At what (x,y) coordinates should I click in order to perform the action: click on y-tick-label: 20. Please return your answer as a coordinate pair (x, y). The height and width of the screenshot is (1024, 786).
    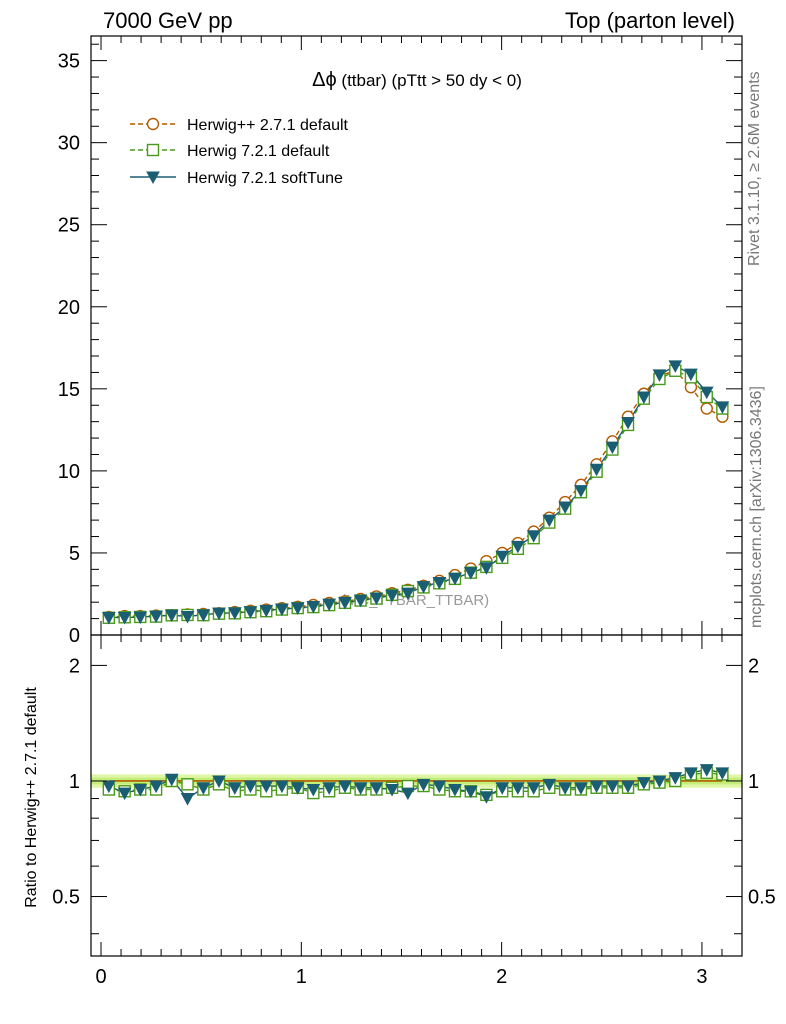
    Looking at the image, I should click on (69, 308).